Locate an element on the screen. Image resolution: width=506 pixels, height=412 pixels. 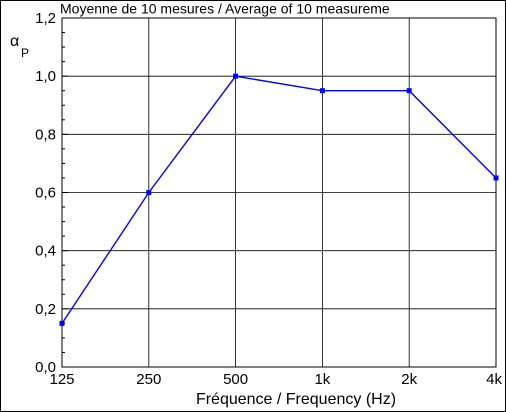
x-tick-label: 4k is located at coordinates (494, 379).